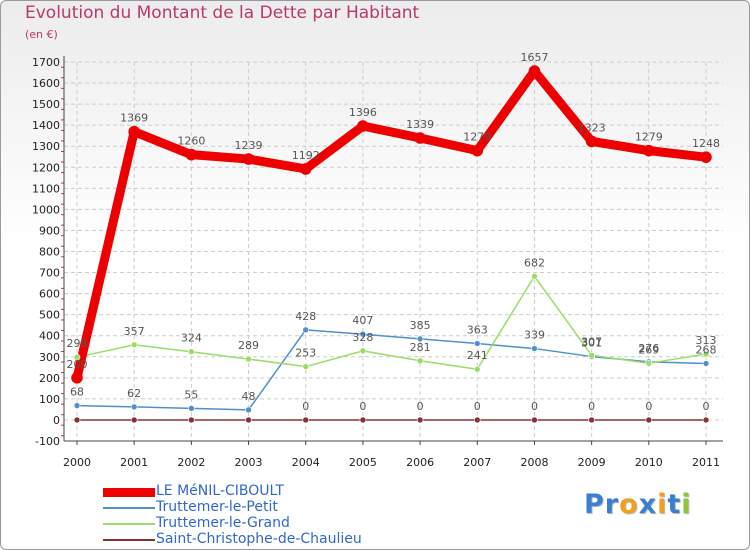 This screenshot has height=550, width=750. I want to click on data-label: 1339, so click(420, 124).